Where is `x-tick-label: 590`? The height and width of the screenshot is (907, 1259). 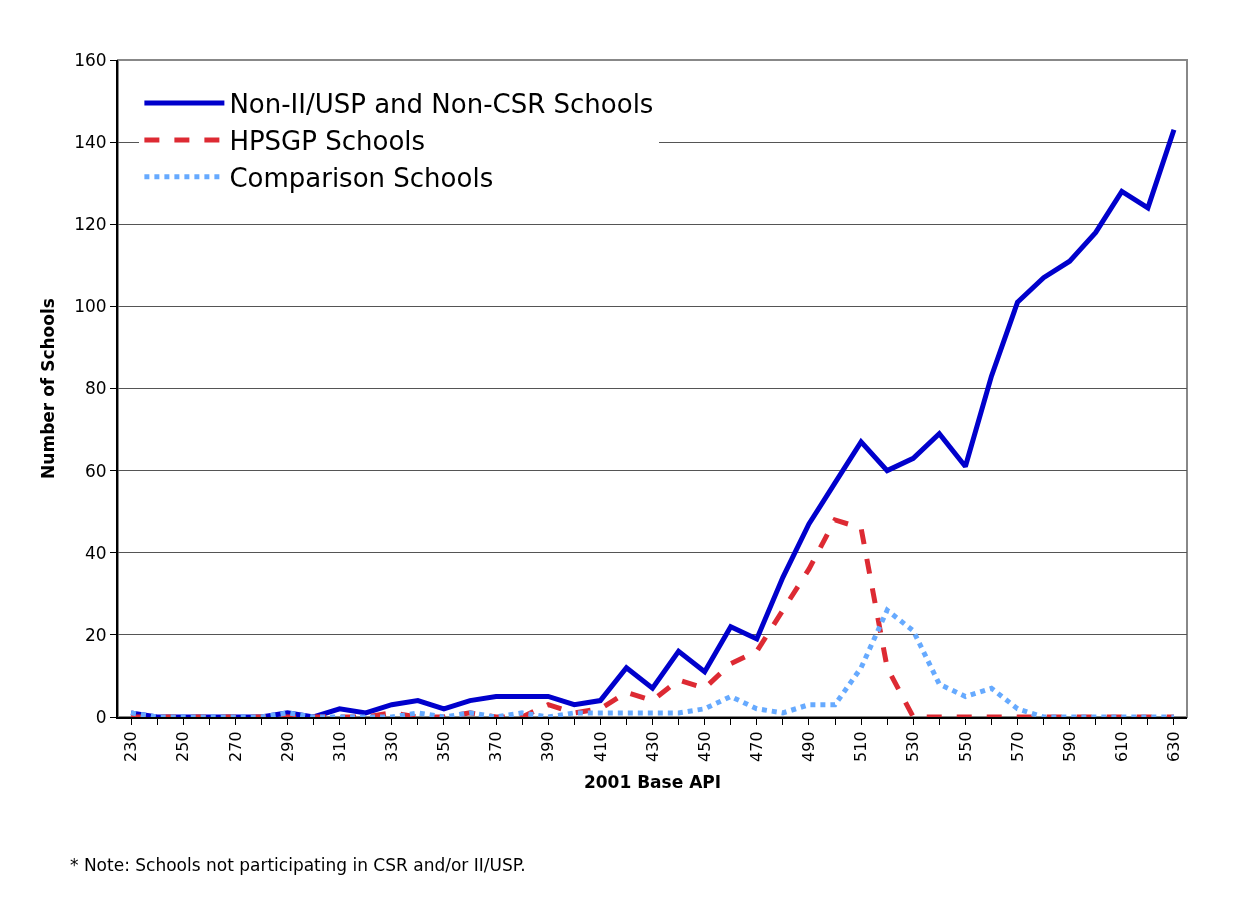
x-tick-label: 590 is located at coordinates (1069, 746).